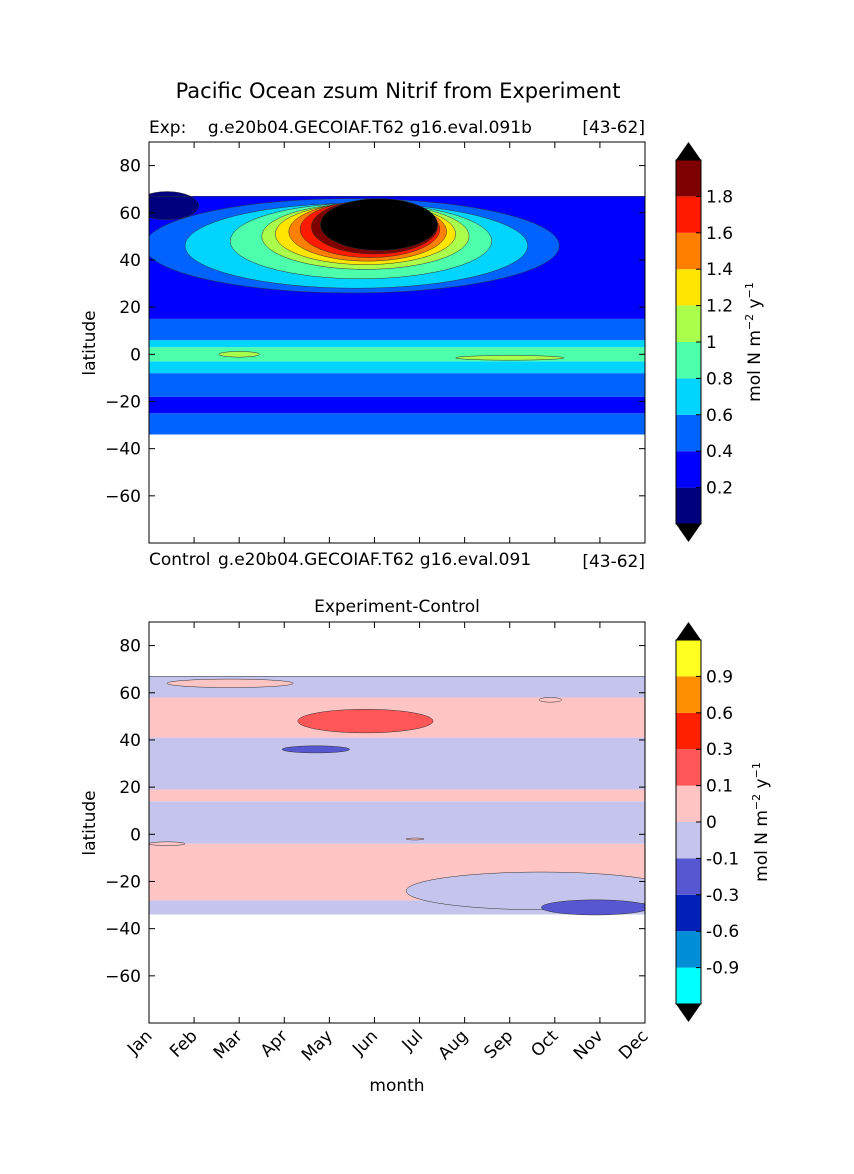 Image resolution: width=854 pixels, height=1174 pixels. Describe the element at coordinates (704, 342) in the screenshot. I see `top-colorbar: 0.2 0.4 0.6 0.8 1 1.2 1.4 1.6 1.8` at that location.